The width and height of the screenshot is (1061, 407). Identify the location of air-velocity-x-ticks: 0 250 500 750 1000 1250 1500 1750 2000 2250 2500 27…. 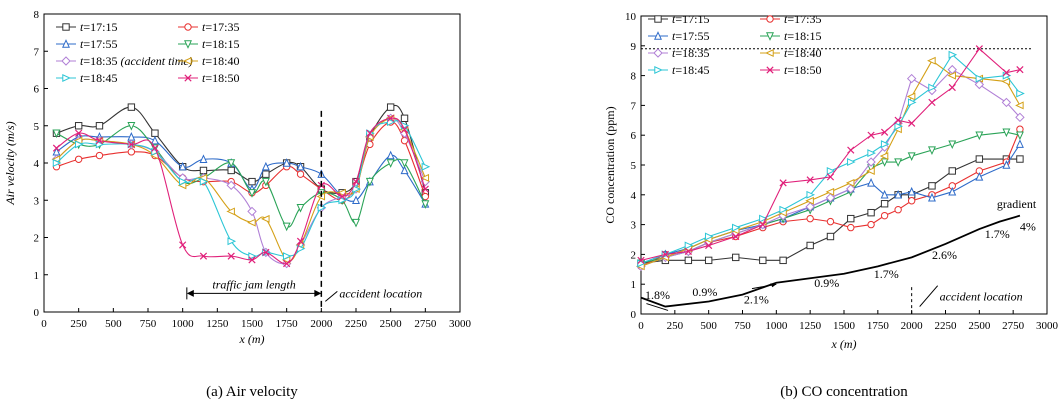
(256, 319).